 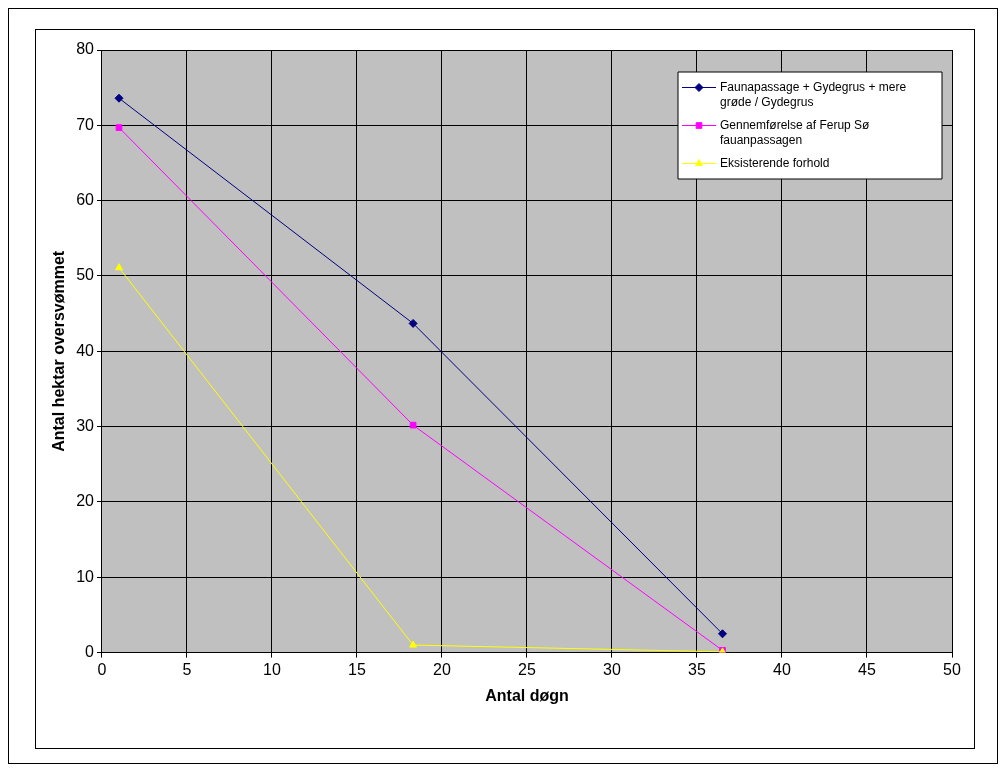 What do you see at coordinates (775, 162) in the screenshot?
I see `legend-label: Eksisterende forhold` at bounding box center [775, 162].